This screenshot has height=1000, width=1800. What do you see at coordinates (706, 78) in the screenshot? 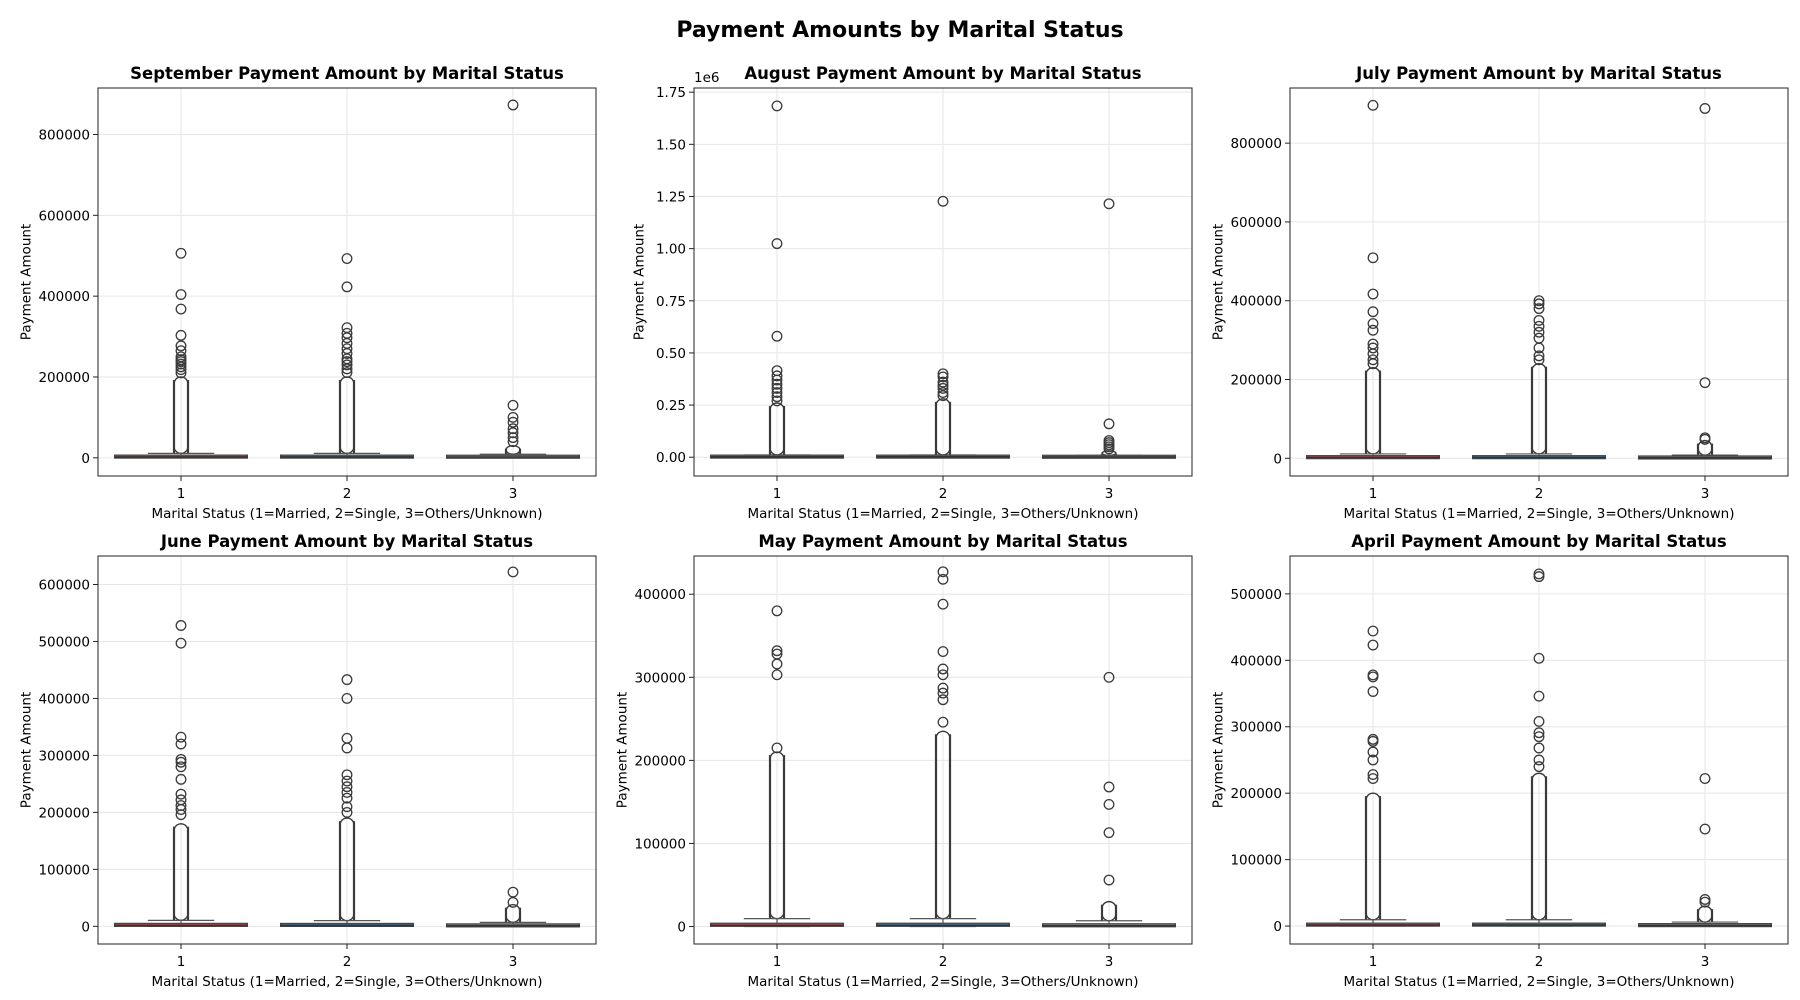
I see `axis-offset-label: 1e6` at bounding box center [706, 78].